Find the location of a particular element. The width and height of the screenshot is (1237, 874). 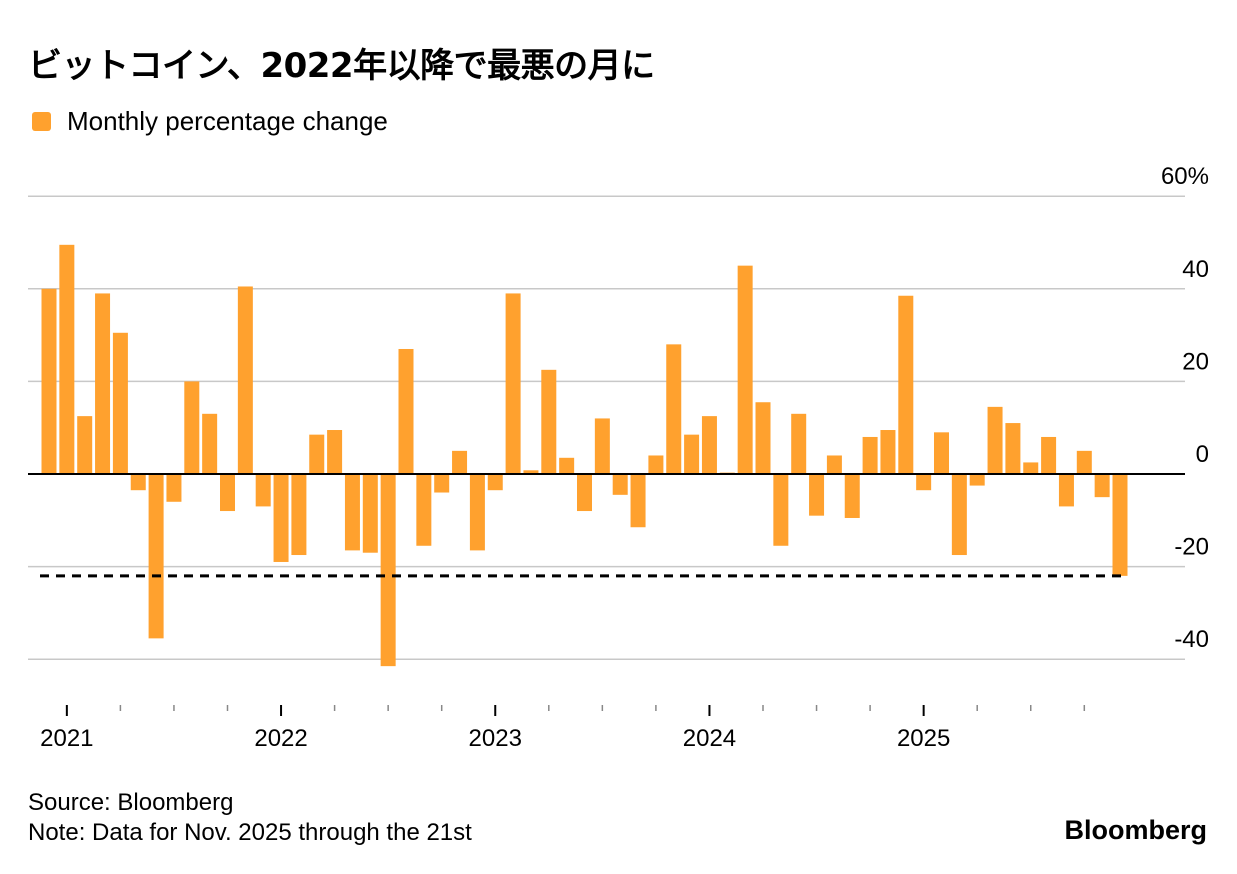

x-year-label: 2023 is located at coordinates (495, 738).